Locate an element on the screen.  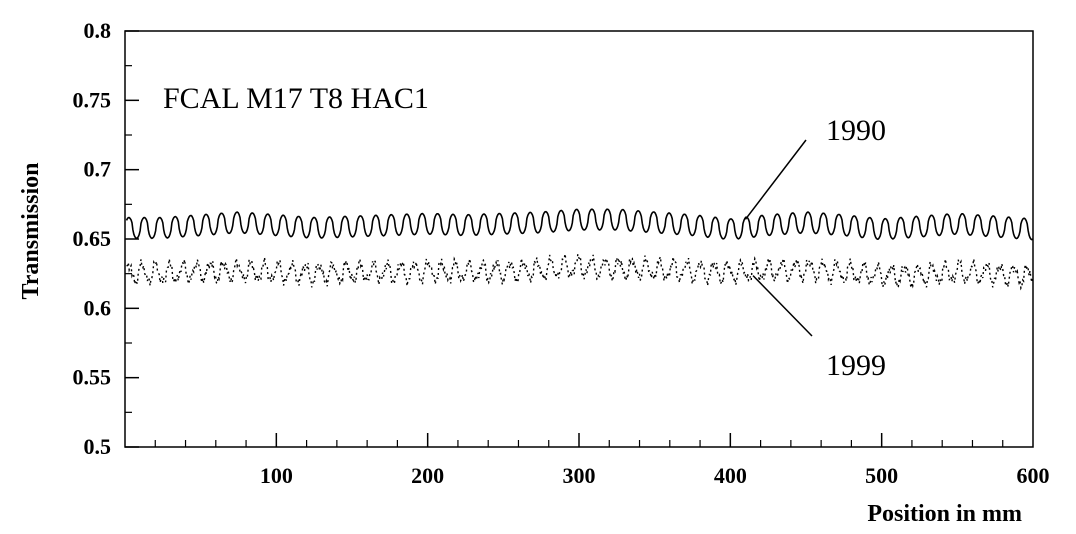
y-tick-label: 0.55 is located at coordinates (92, 377).